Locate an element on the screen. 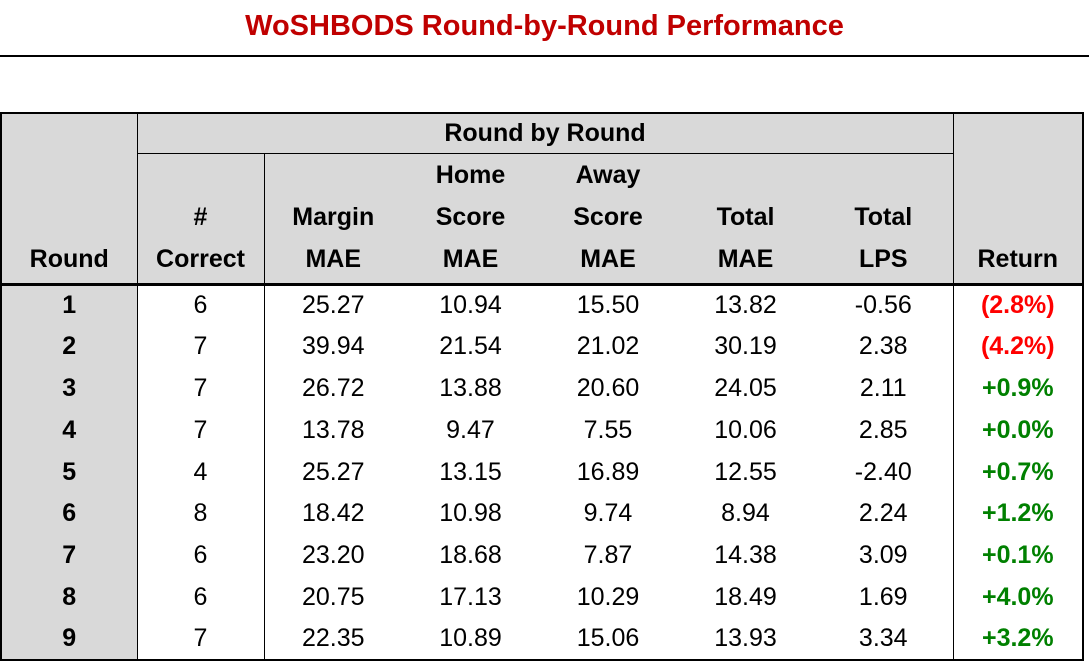 The width and height of the screenshot is (1089, 661). return-value: +0.9% is located at coordinates (1017, 387).